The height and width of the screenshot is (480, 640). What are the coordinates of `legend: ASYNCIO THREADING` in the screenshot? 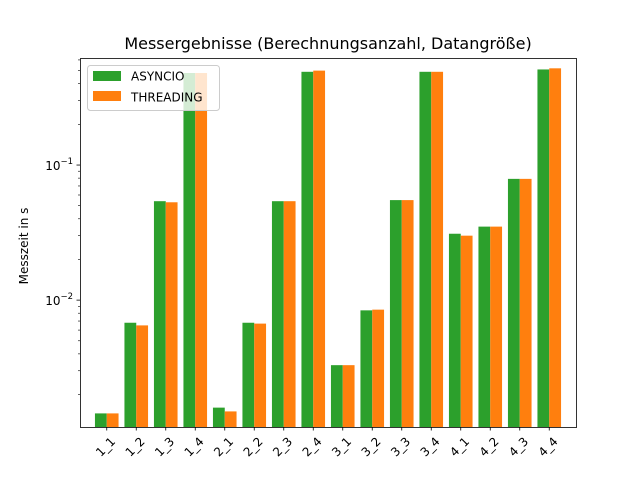 It's located at (153, 88).